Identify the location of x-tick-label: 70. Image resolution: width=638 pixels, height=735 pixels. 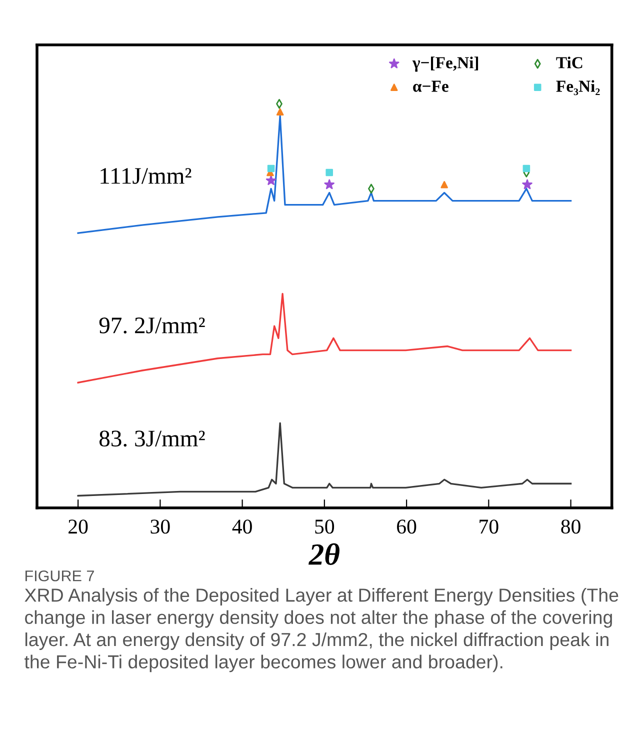
(489, 527).